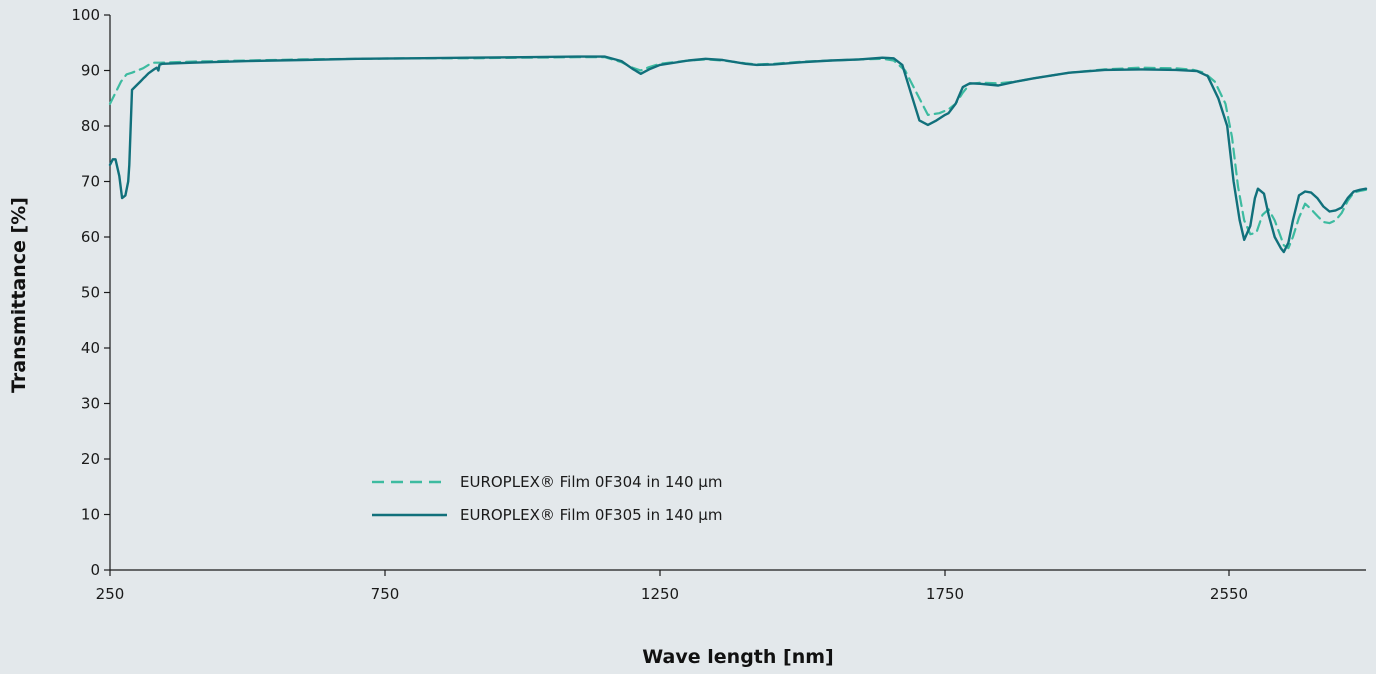 The image size is (1376, 674). Describe the element at coordinates (90, 348) in the screenshot. I see `y-tick-label: 40` at that location.